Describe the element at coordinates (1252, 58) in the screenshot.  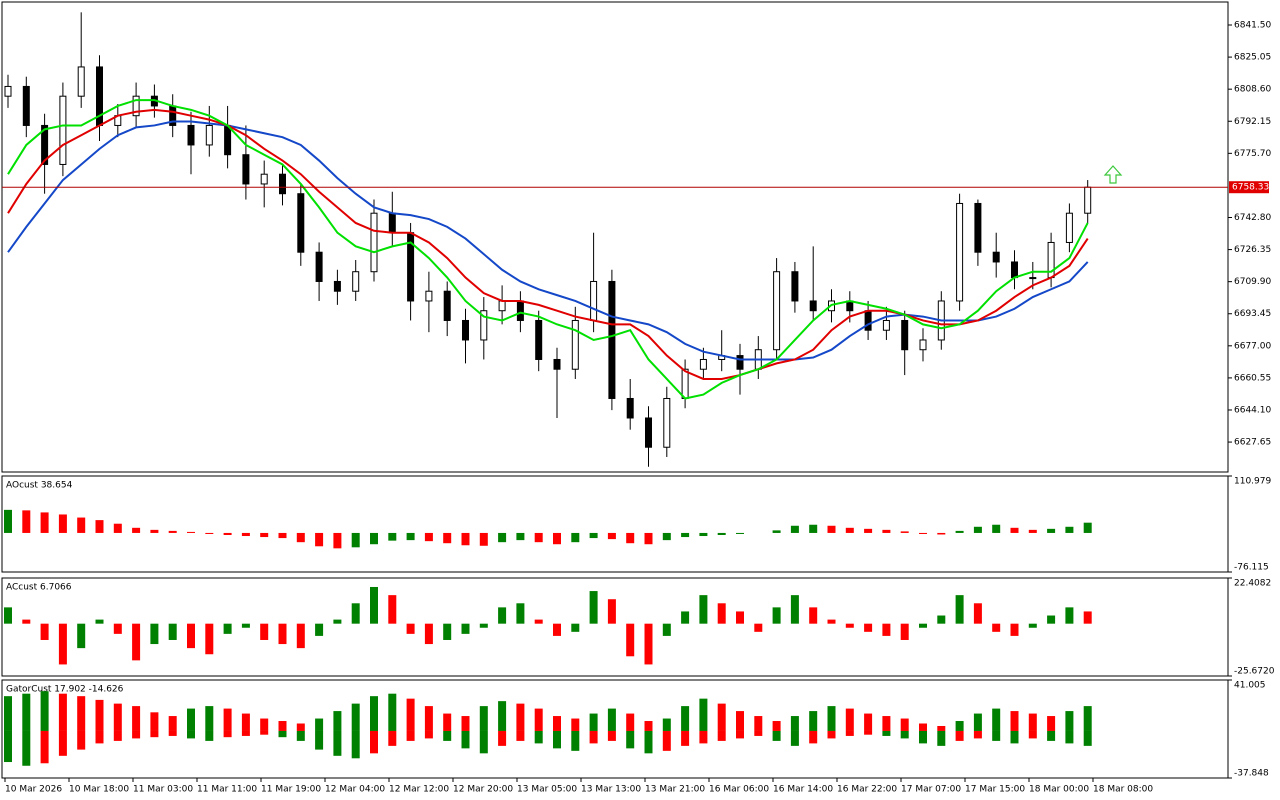
I see `y-tick-label: 6825.05` at that location.